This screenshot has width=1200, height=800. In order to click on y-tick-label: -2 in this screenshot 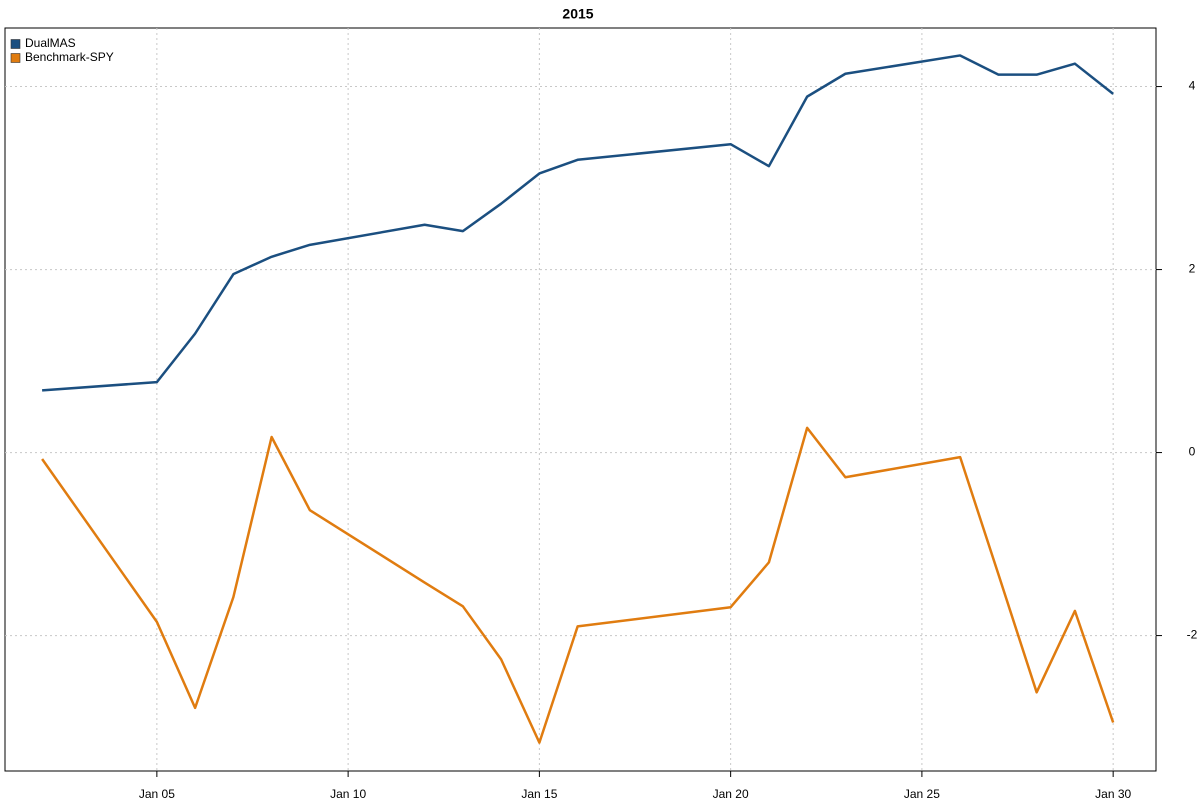, I will do `click(1192, 635)`.